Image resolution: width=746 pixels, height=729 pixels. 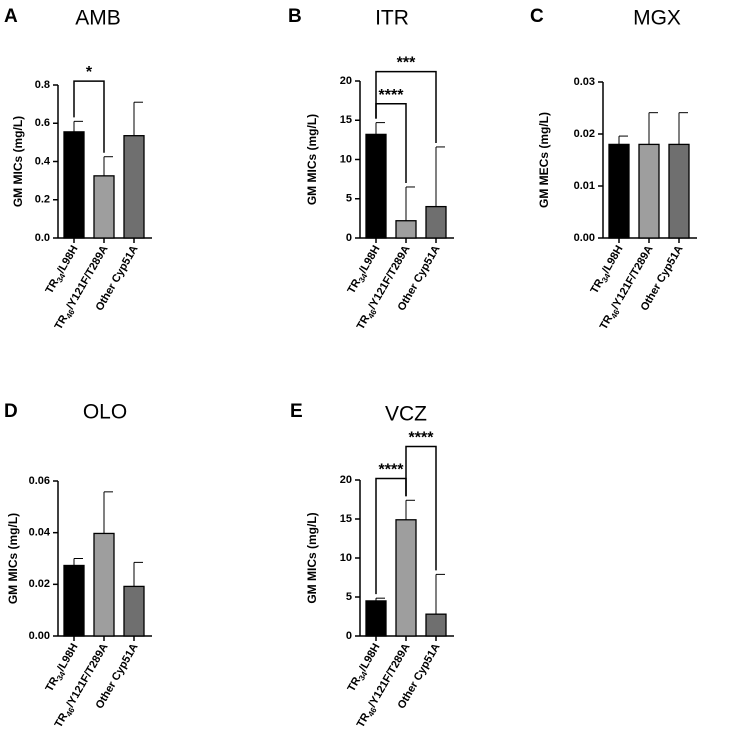 I want to click on panel-title: OLO, so click(x=105, y=412).